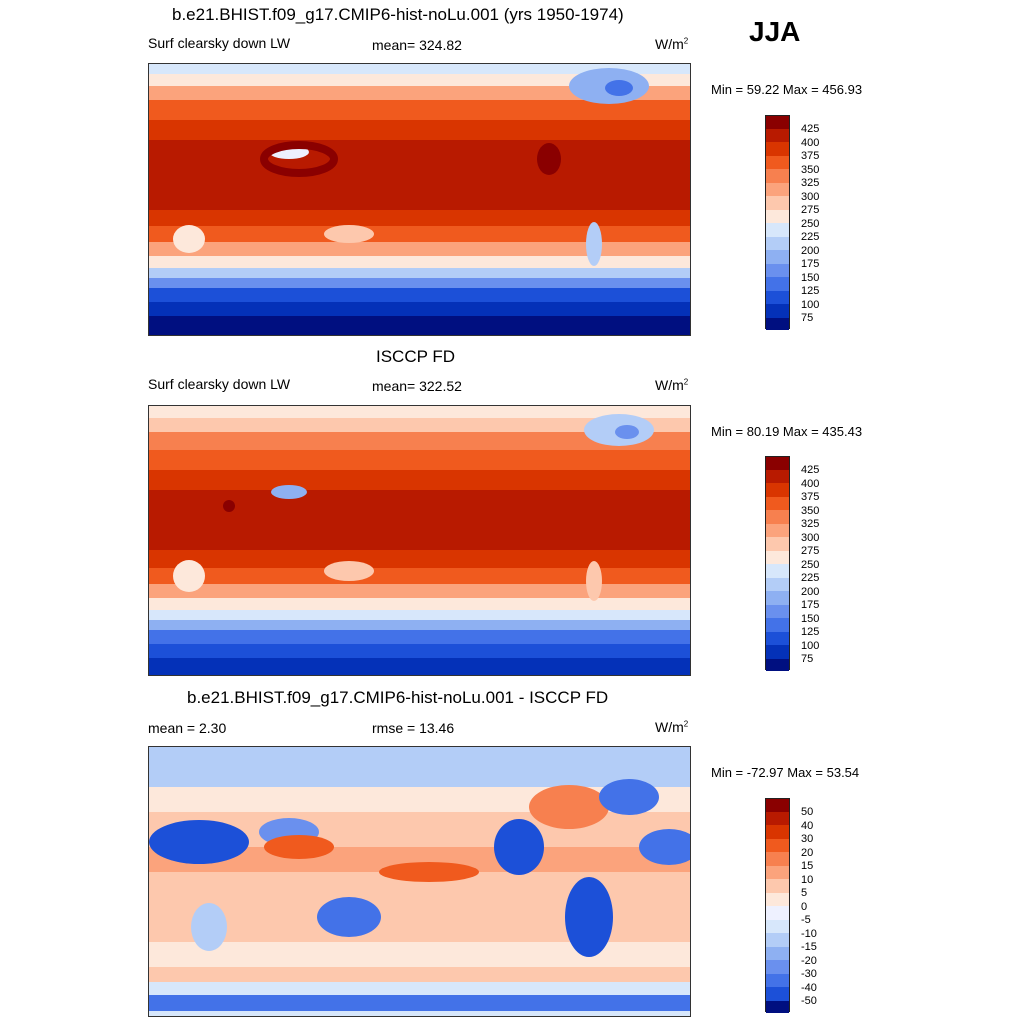 This screenshot has width=1024, height=1024. What do you see at coordinates (810, 251) in the screenshot?
I see `panel-1-tick: 200` at bounding box center [810, 251].